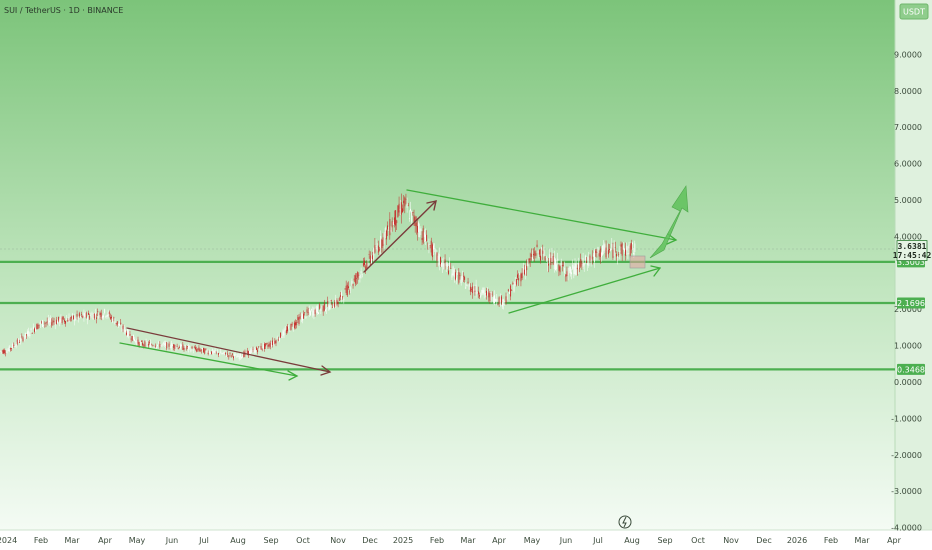 This screenshot has height=550, width=932. I want to click on replay-icon-circle, so click(625, 522).